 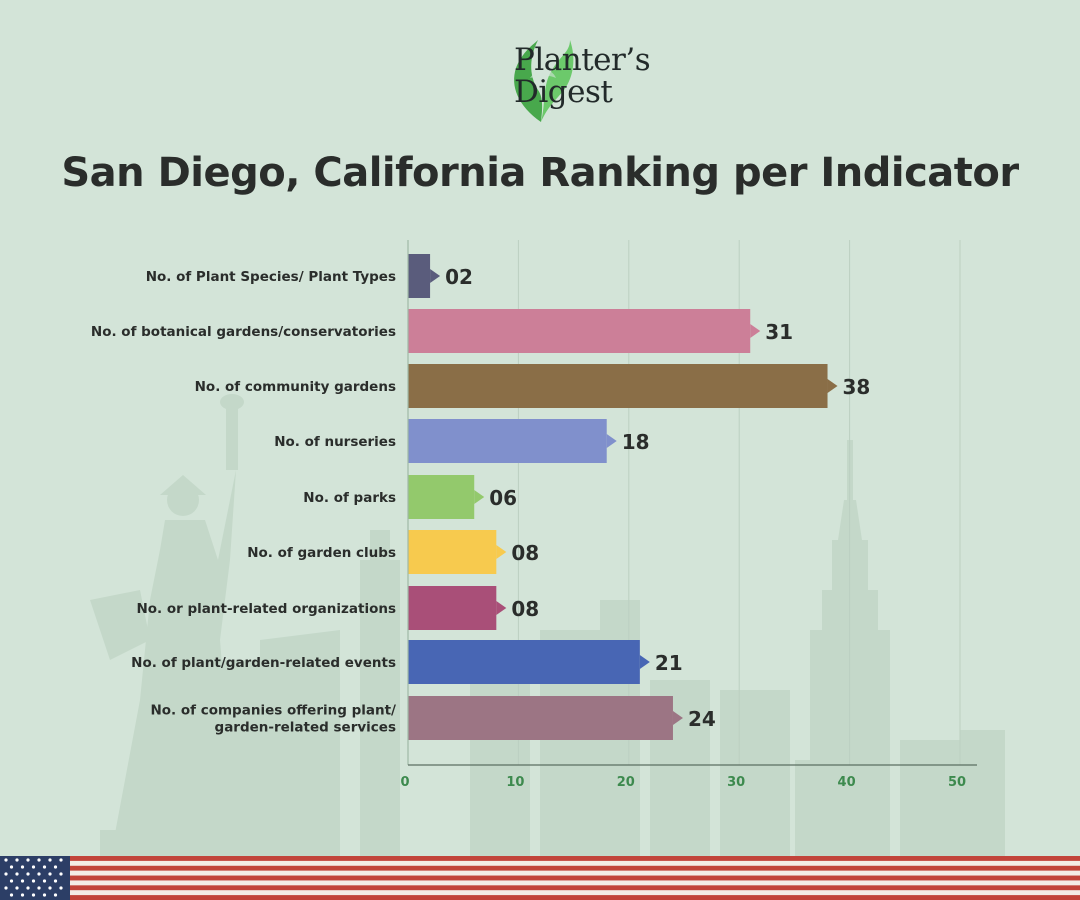 I want to click on value-label: 38, so click(x=857, y=387).